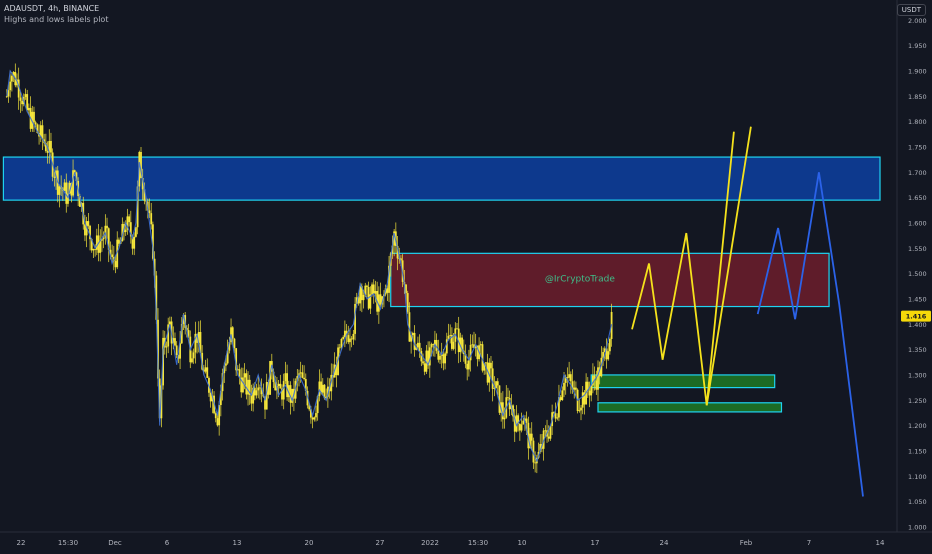  What do you see at coordinates (911, 10) in the screenshot?
I see `currency-label: USDT` at bounding box center [911, 10].